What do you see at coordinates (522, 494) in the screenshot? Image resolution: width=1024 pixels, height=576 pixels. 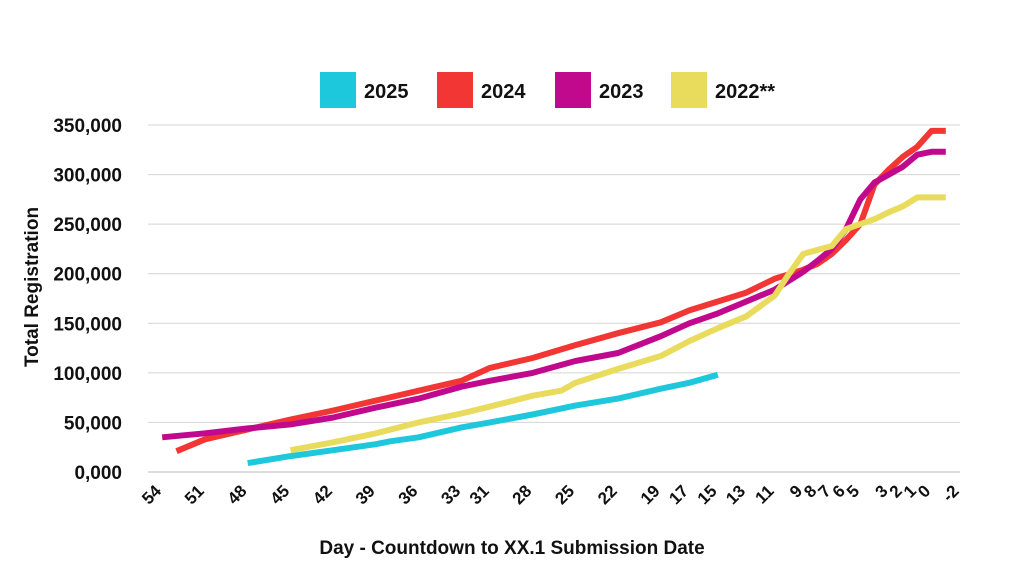 I see `x-tick-label: 28` at bounding box center [522, 494].